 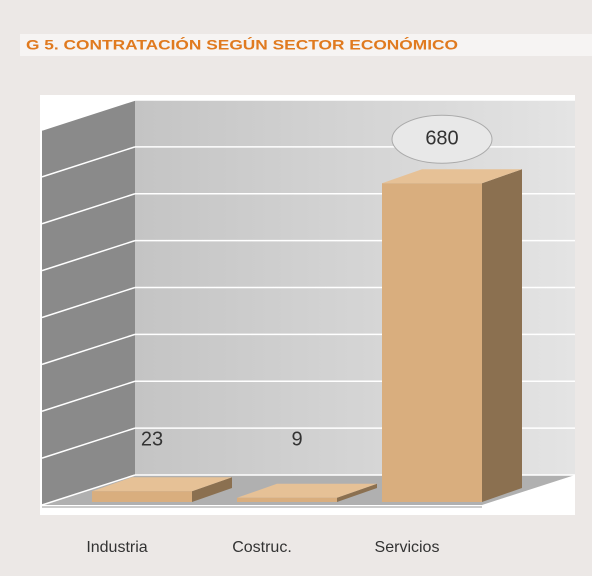 What do you see at coordinates (262, 547) in the screenshot?
I see `x-tick-label: Costruc.` at bounding box center [262, 547].